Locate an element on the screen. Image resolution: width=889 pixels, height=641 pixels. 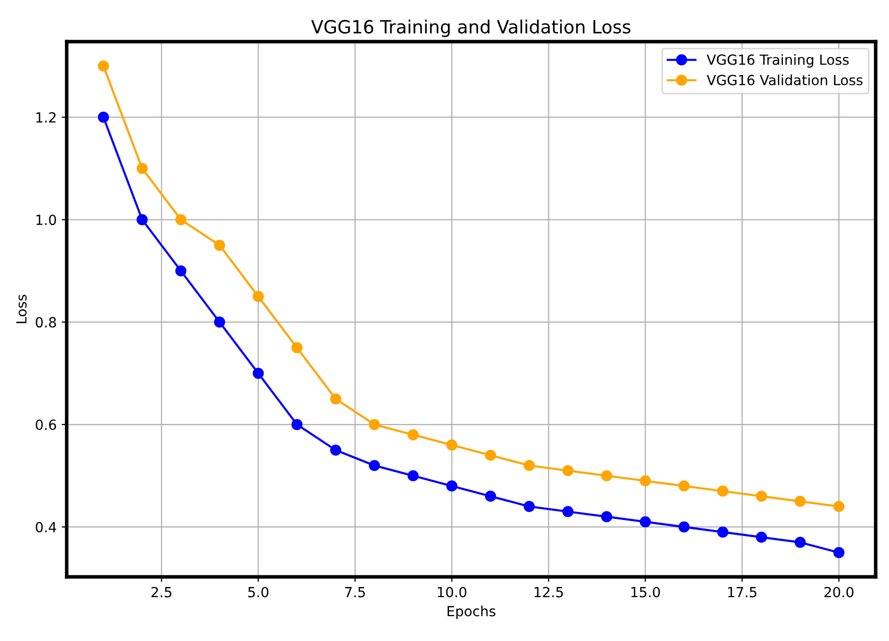
x-tick-label: 2.5 is located at coordinates (161, 592).